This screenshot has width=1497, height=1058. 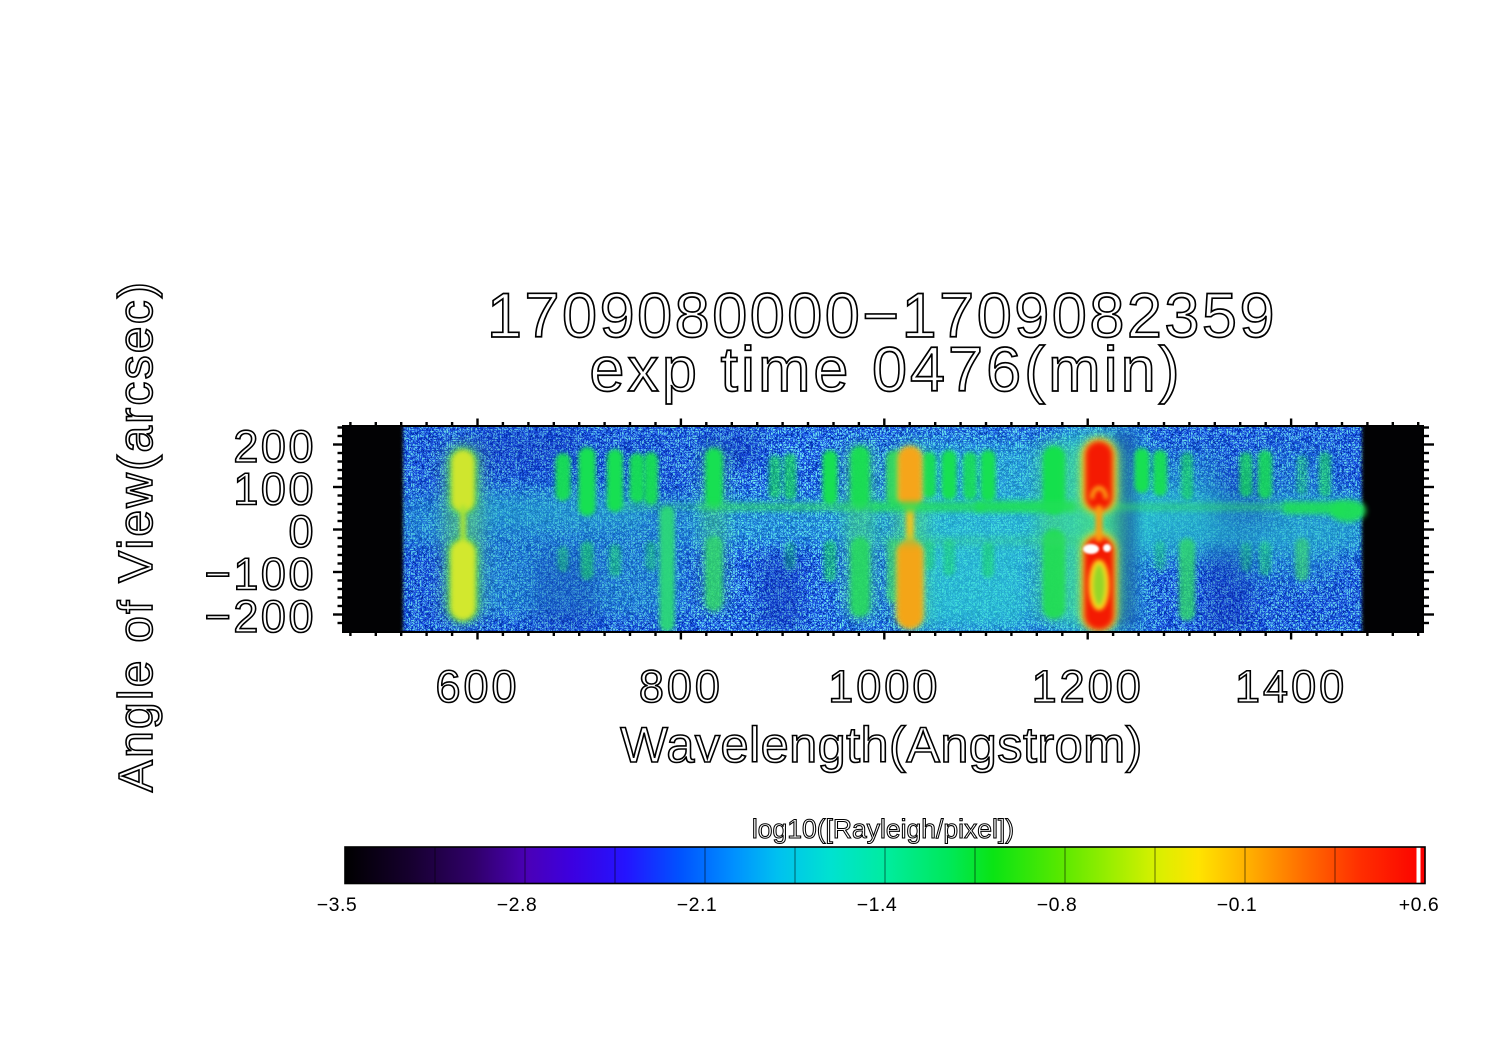 What do you see at coordinates (274, 446) in the screenshot?
I see `svg-text: 200` at bounding box center [274, 446].